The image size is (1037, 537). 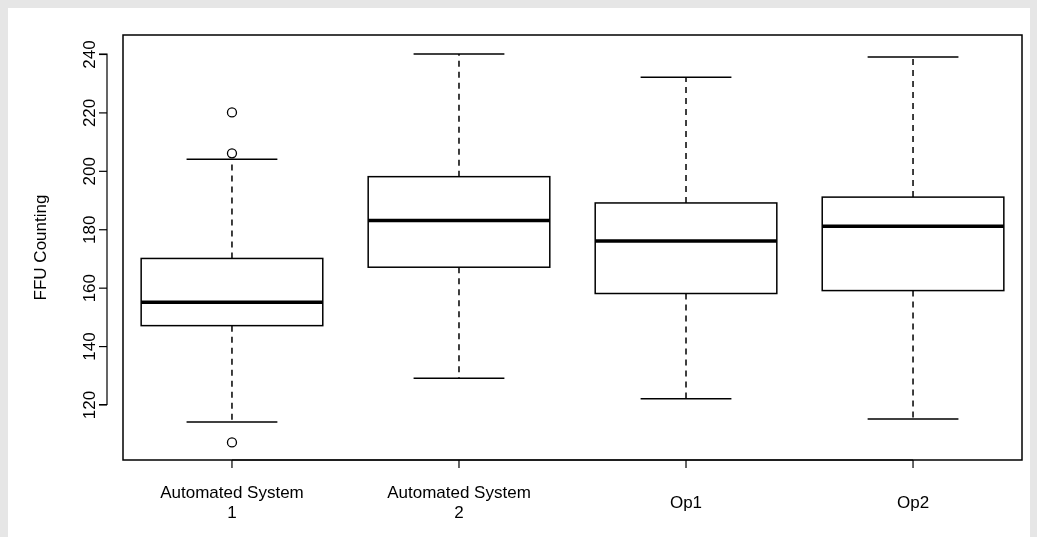 I want to click on y-tick-label: 180, so click(x=89, y=229).